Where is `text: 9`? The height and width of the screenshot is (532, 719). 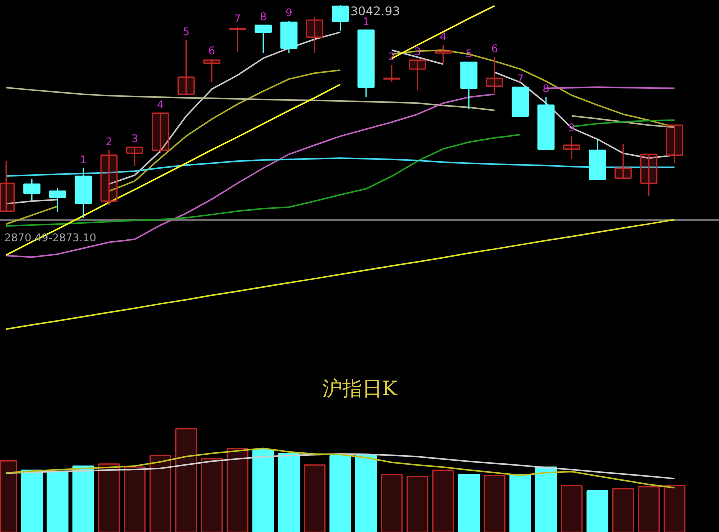
text: 9 is located at coordinates (289, 13).